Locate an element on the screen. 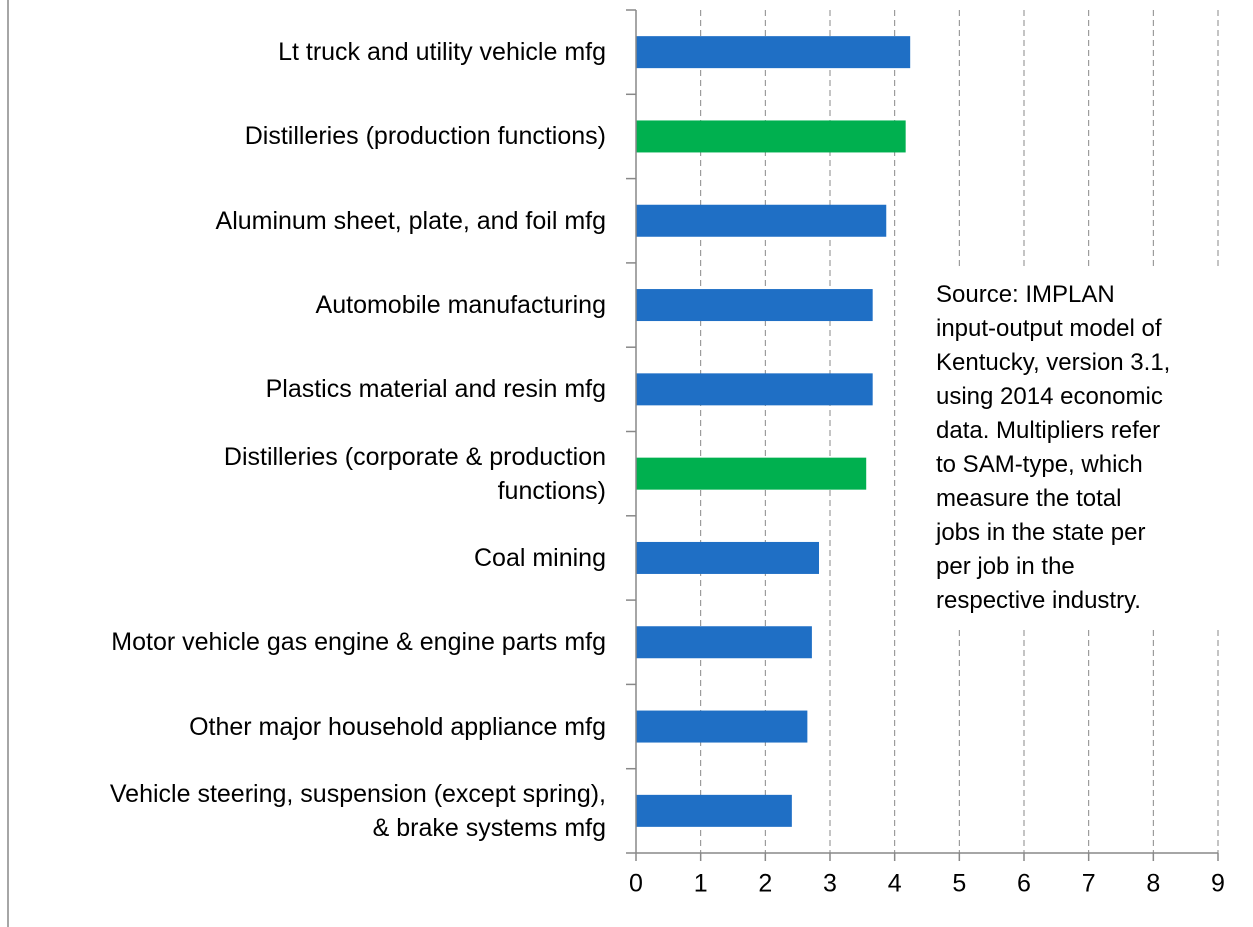  x-tick-label: 9 is located at coordinates (1218, 884).